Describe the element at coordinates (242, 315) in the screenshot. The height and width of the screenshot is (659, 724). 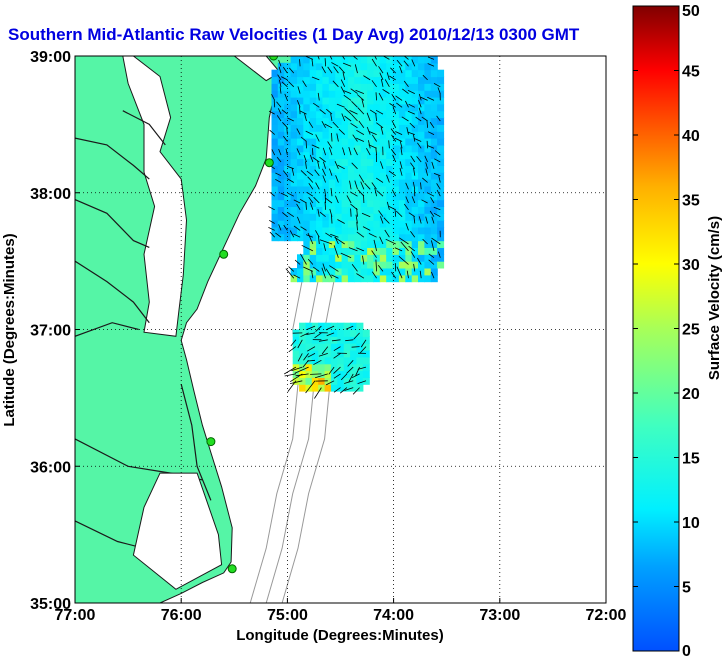
I see `radar-stations` at that location.